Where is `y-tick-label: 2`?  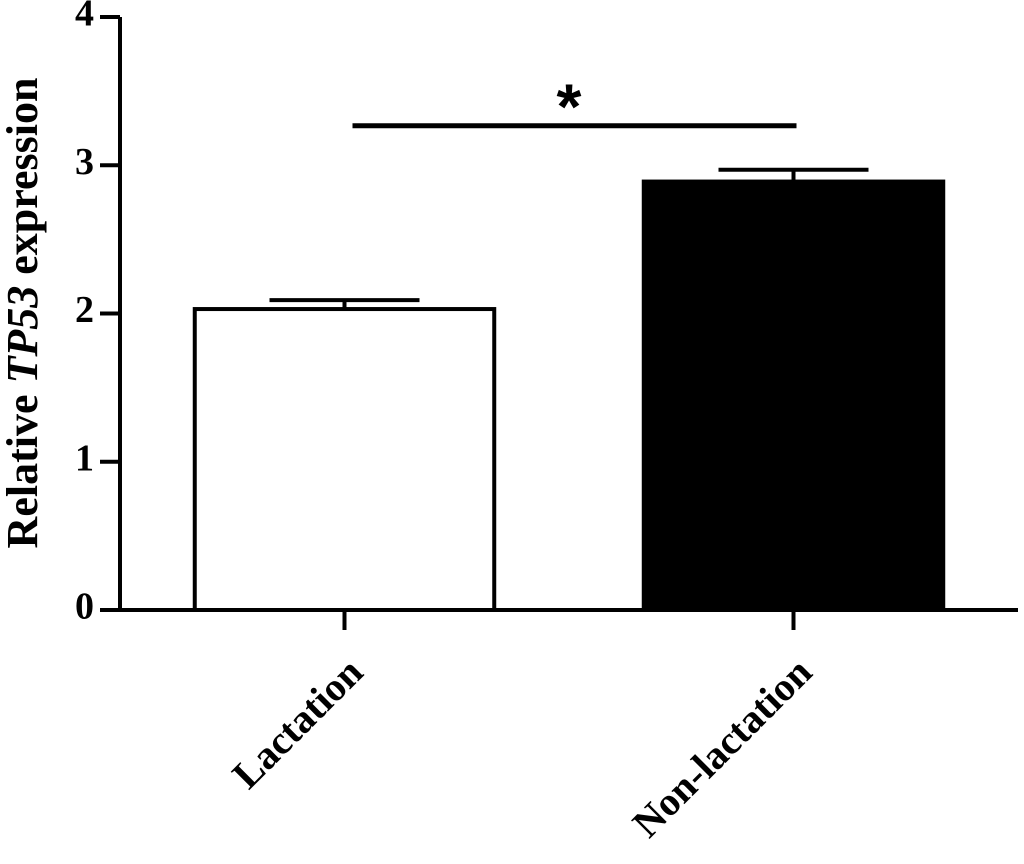
y-tick-label: 2 is located at coordinates (84, 310).